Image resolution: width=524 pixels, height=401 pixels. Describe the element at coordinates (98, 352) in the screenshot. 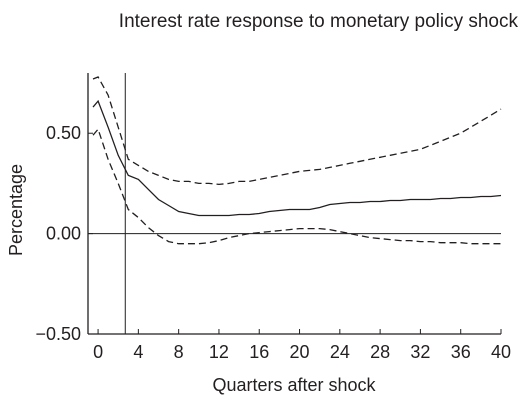

I see `x-tick-label: 0` at that location.